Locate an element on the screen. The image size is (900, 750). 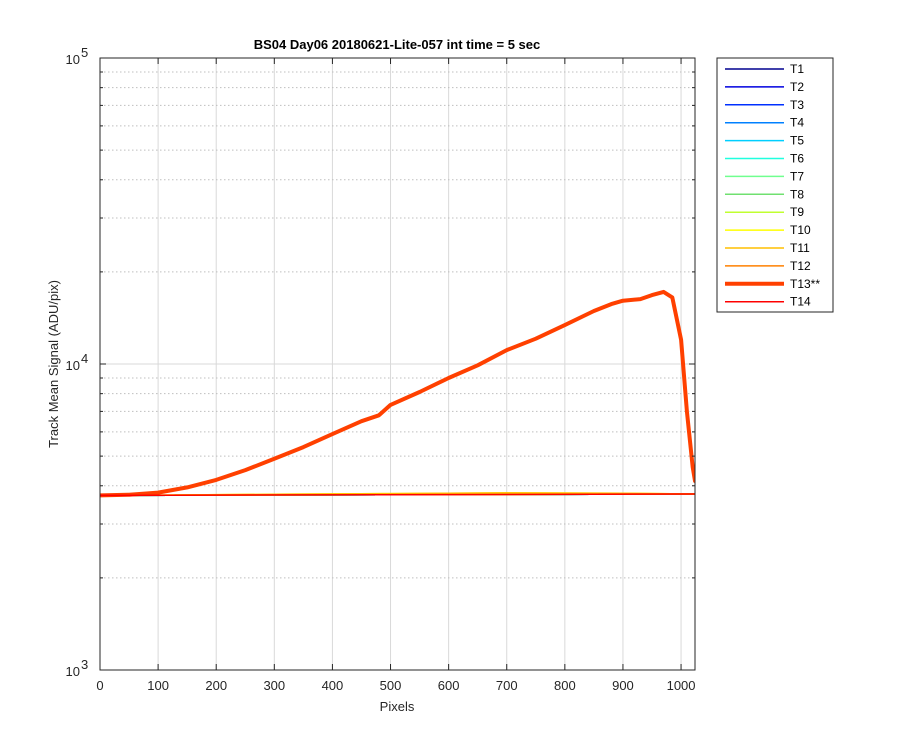
x-axis-label: Pixels is located at coordinates (397, 706).